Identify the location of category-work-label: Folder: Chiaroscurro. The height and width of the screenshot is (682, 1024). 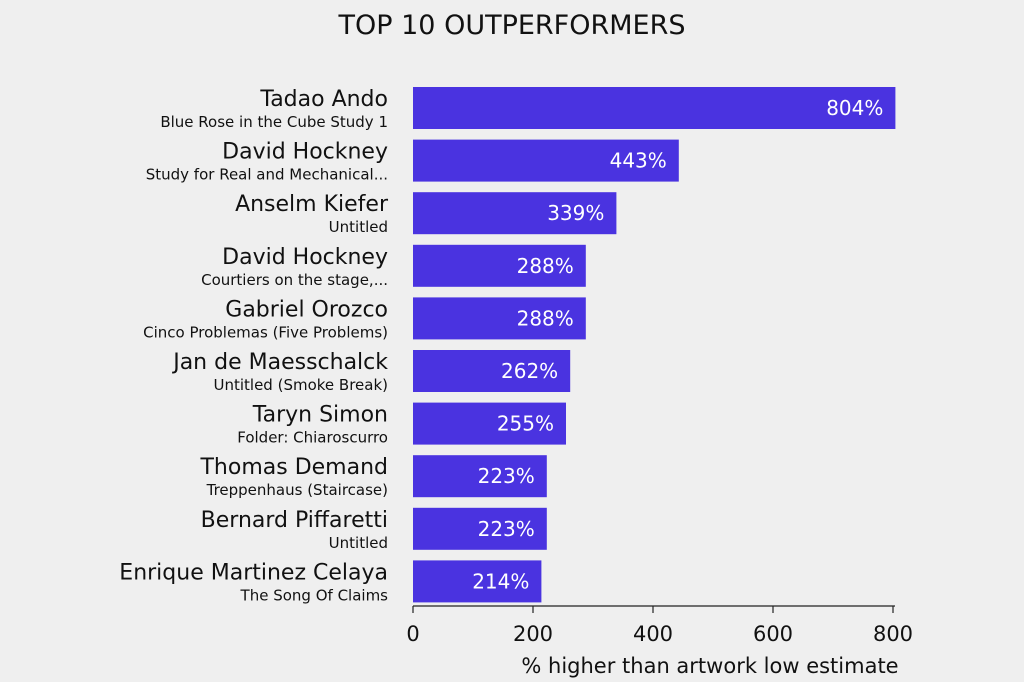
(312, 438).